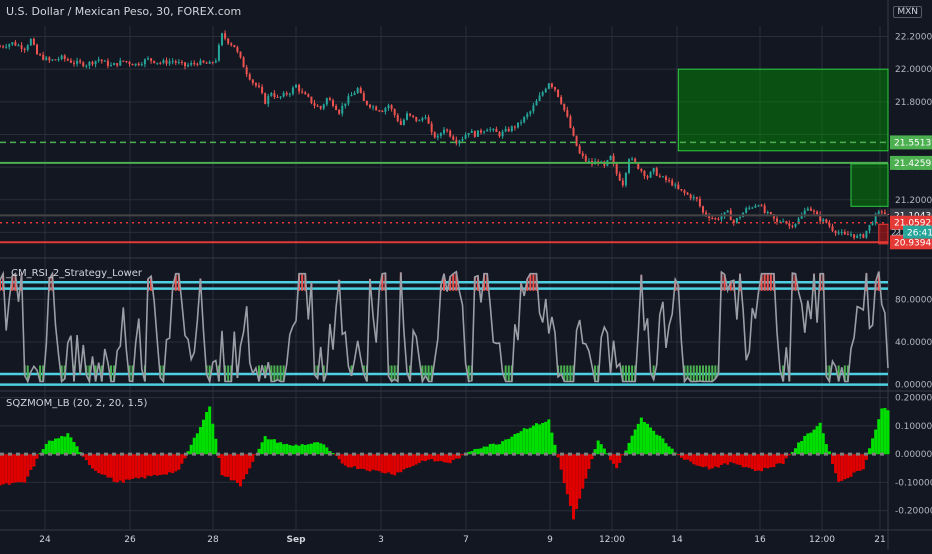  What do you see at coordinates (883, 234) in the screenshot?
I see `small-red-box` at bounding box center [883, 234].